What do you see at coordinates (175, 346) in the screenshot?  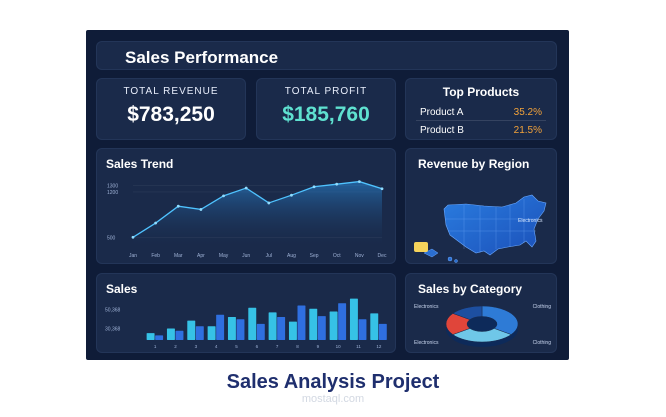 I see `x-tick-label: 2` at bounding box center [175, 346].